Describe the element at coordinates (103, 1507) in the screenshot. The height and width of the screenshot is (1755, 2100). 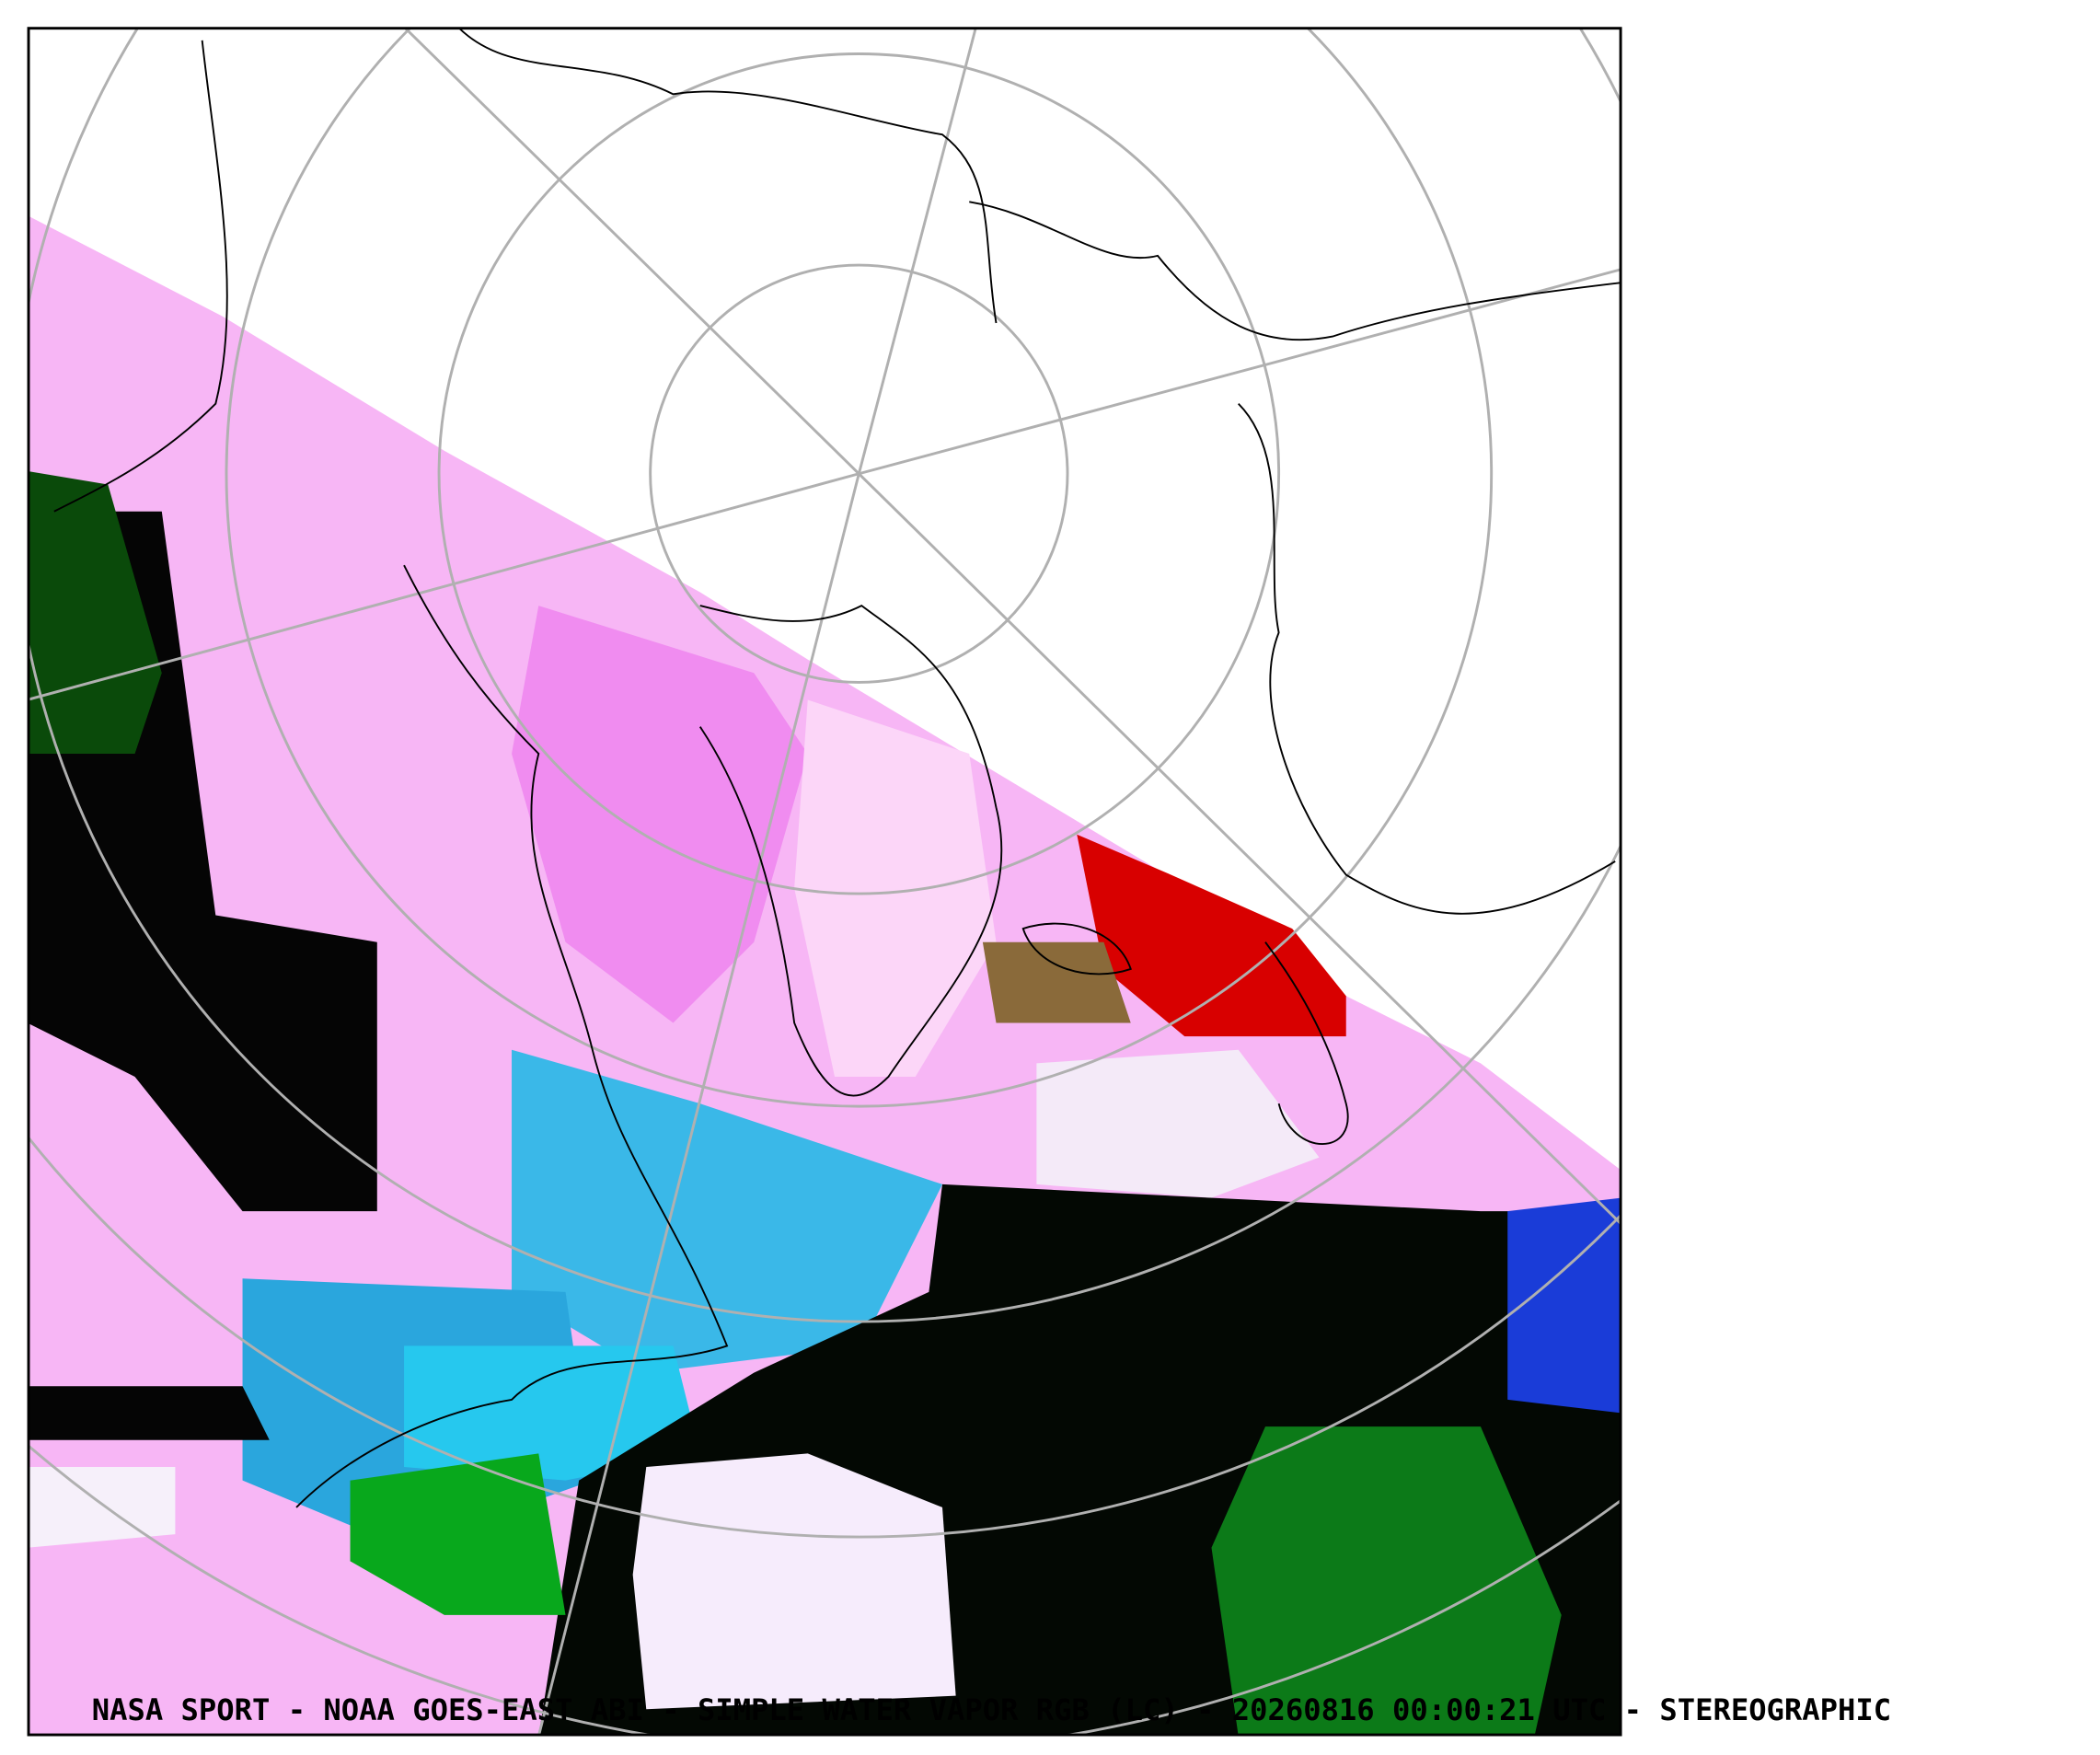
I see `white-coast` at that location.